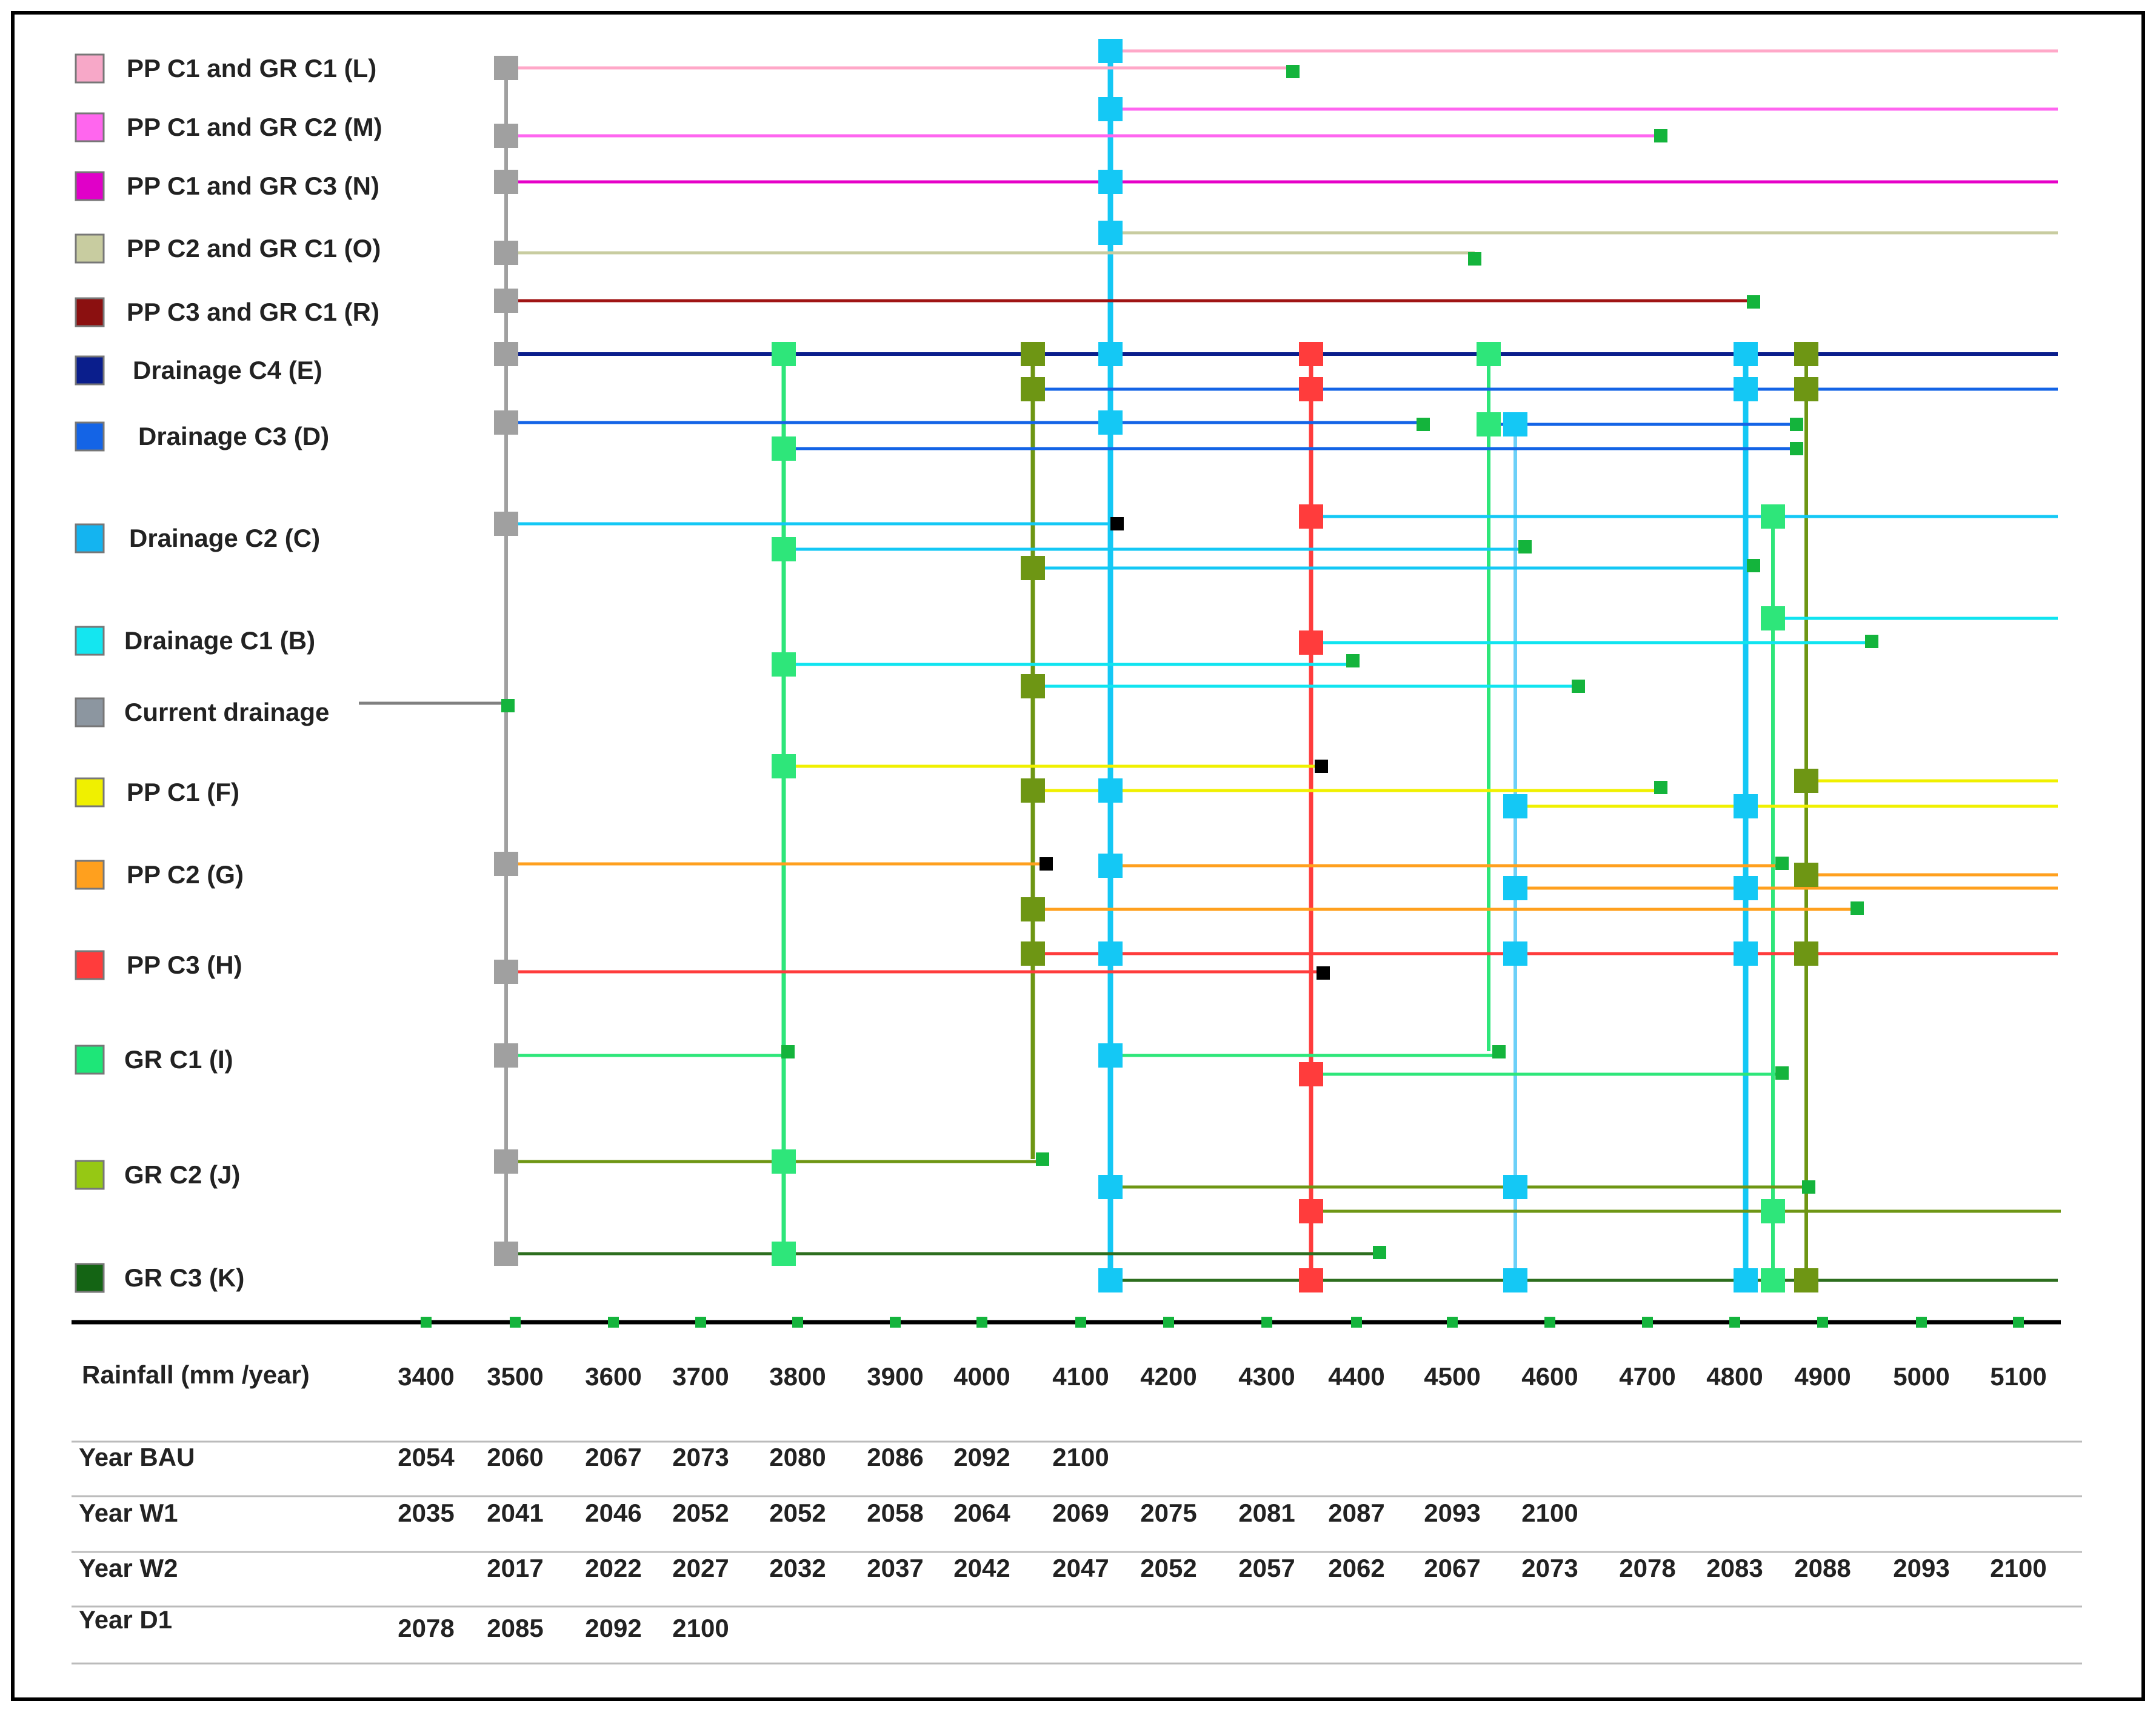 This screenshot has width=2156, height=1712. What do you see at coordinates (90, 69) in the screenshot?
I see `legend-swatch-pp-c1-and-gr-c1-l` at bounding box center [90, 69].